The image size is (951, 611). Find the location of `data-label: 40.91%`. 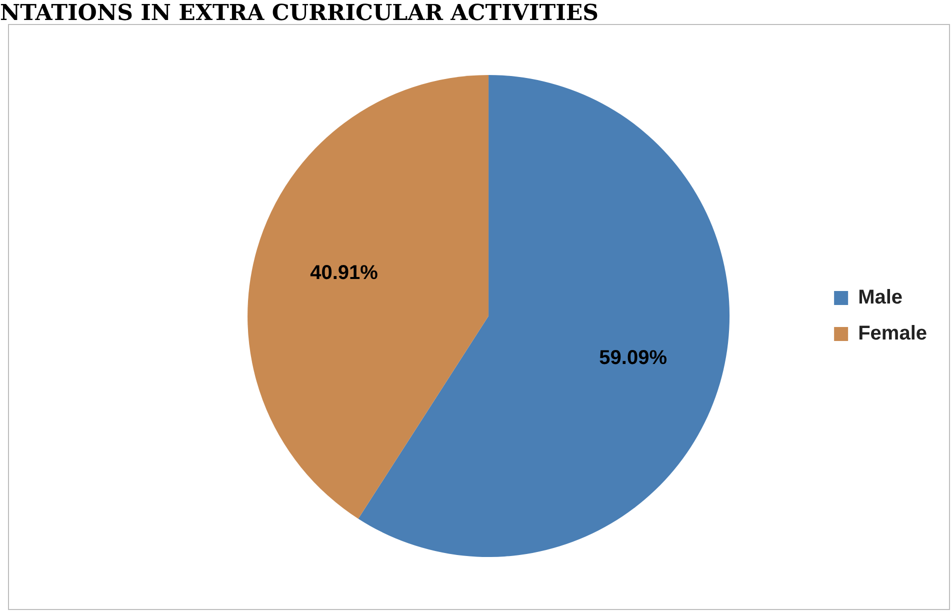

data-label: 40.91% is located at coordinates (344, 273).